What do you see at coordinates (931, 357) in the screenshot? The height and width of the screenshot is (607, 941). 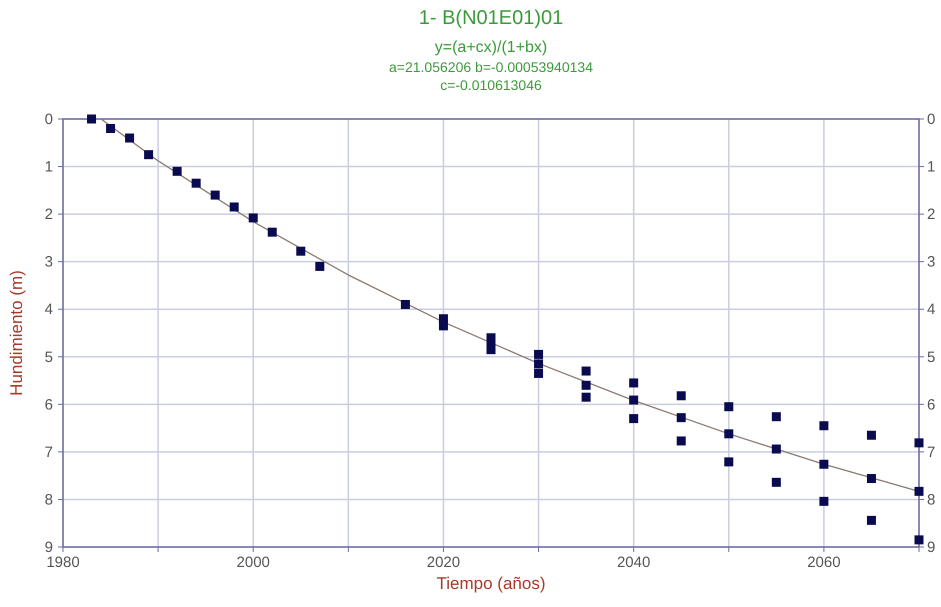 I see `y2-tick-label: 5` at bounding box center [931, 357].